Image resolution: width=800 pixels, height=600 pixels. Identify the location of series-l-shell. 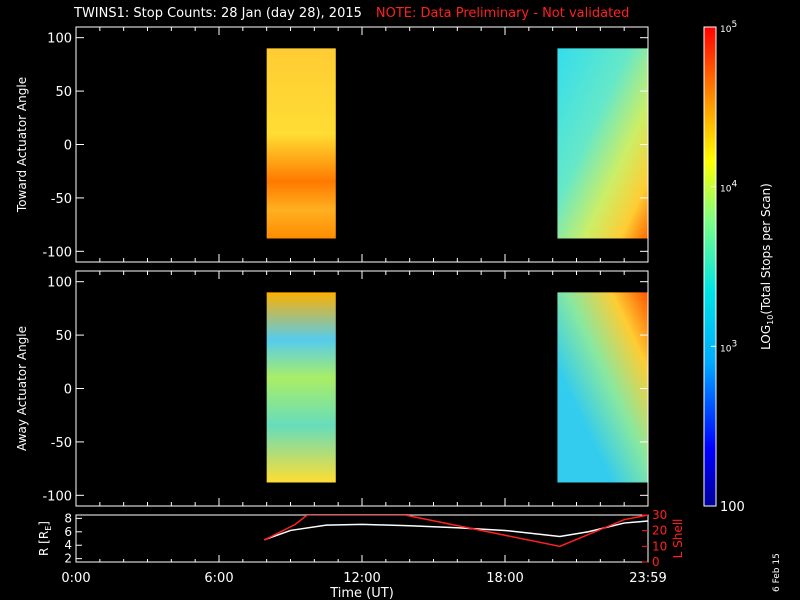
(455, 531).